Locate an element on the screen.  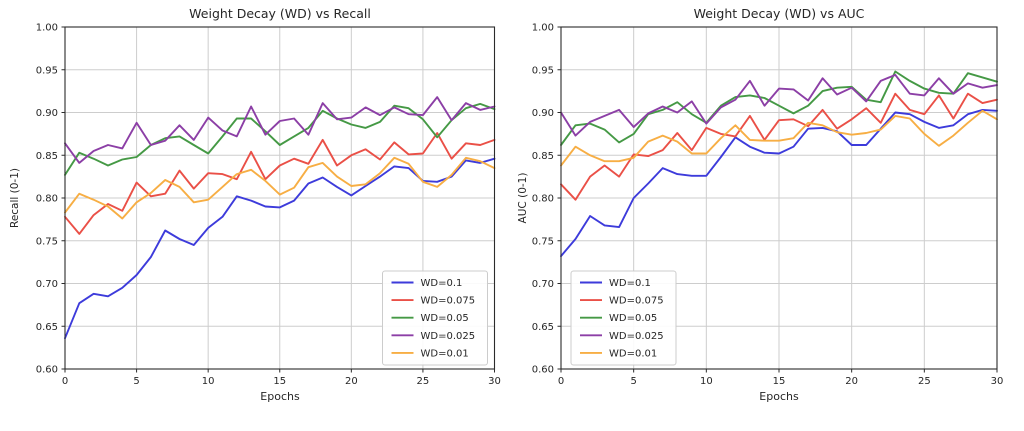
chart-title: Weight Decay (WD) vs AUC is located at coordinates (779, 13).